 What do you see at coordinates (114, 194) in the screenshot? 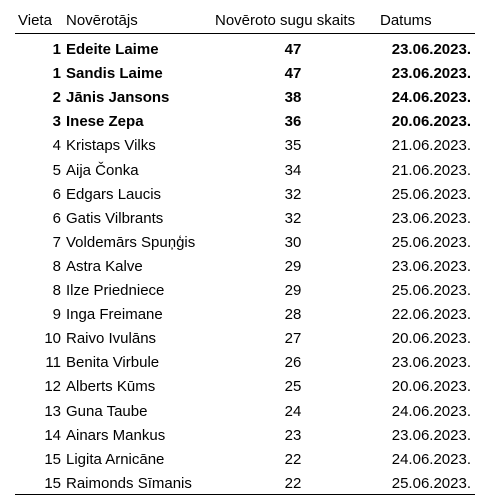
I see `observer-name: Edgars Laucis` at bounding box center [114, 194].